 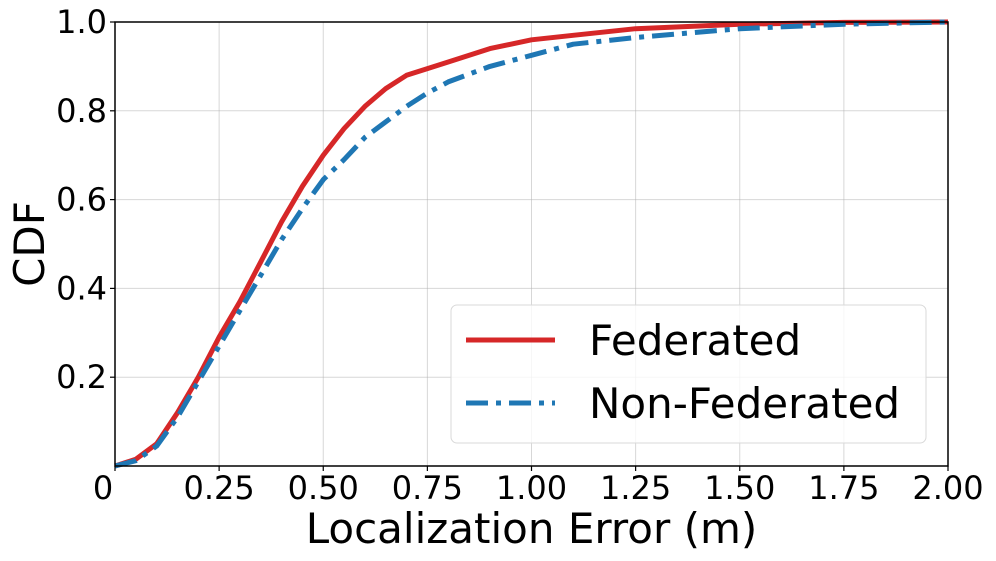 I want to click on x-tick-label: 1.00, so click(x=531, y=488).